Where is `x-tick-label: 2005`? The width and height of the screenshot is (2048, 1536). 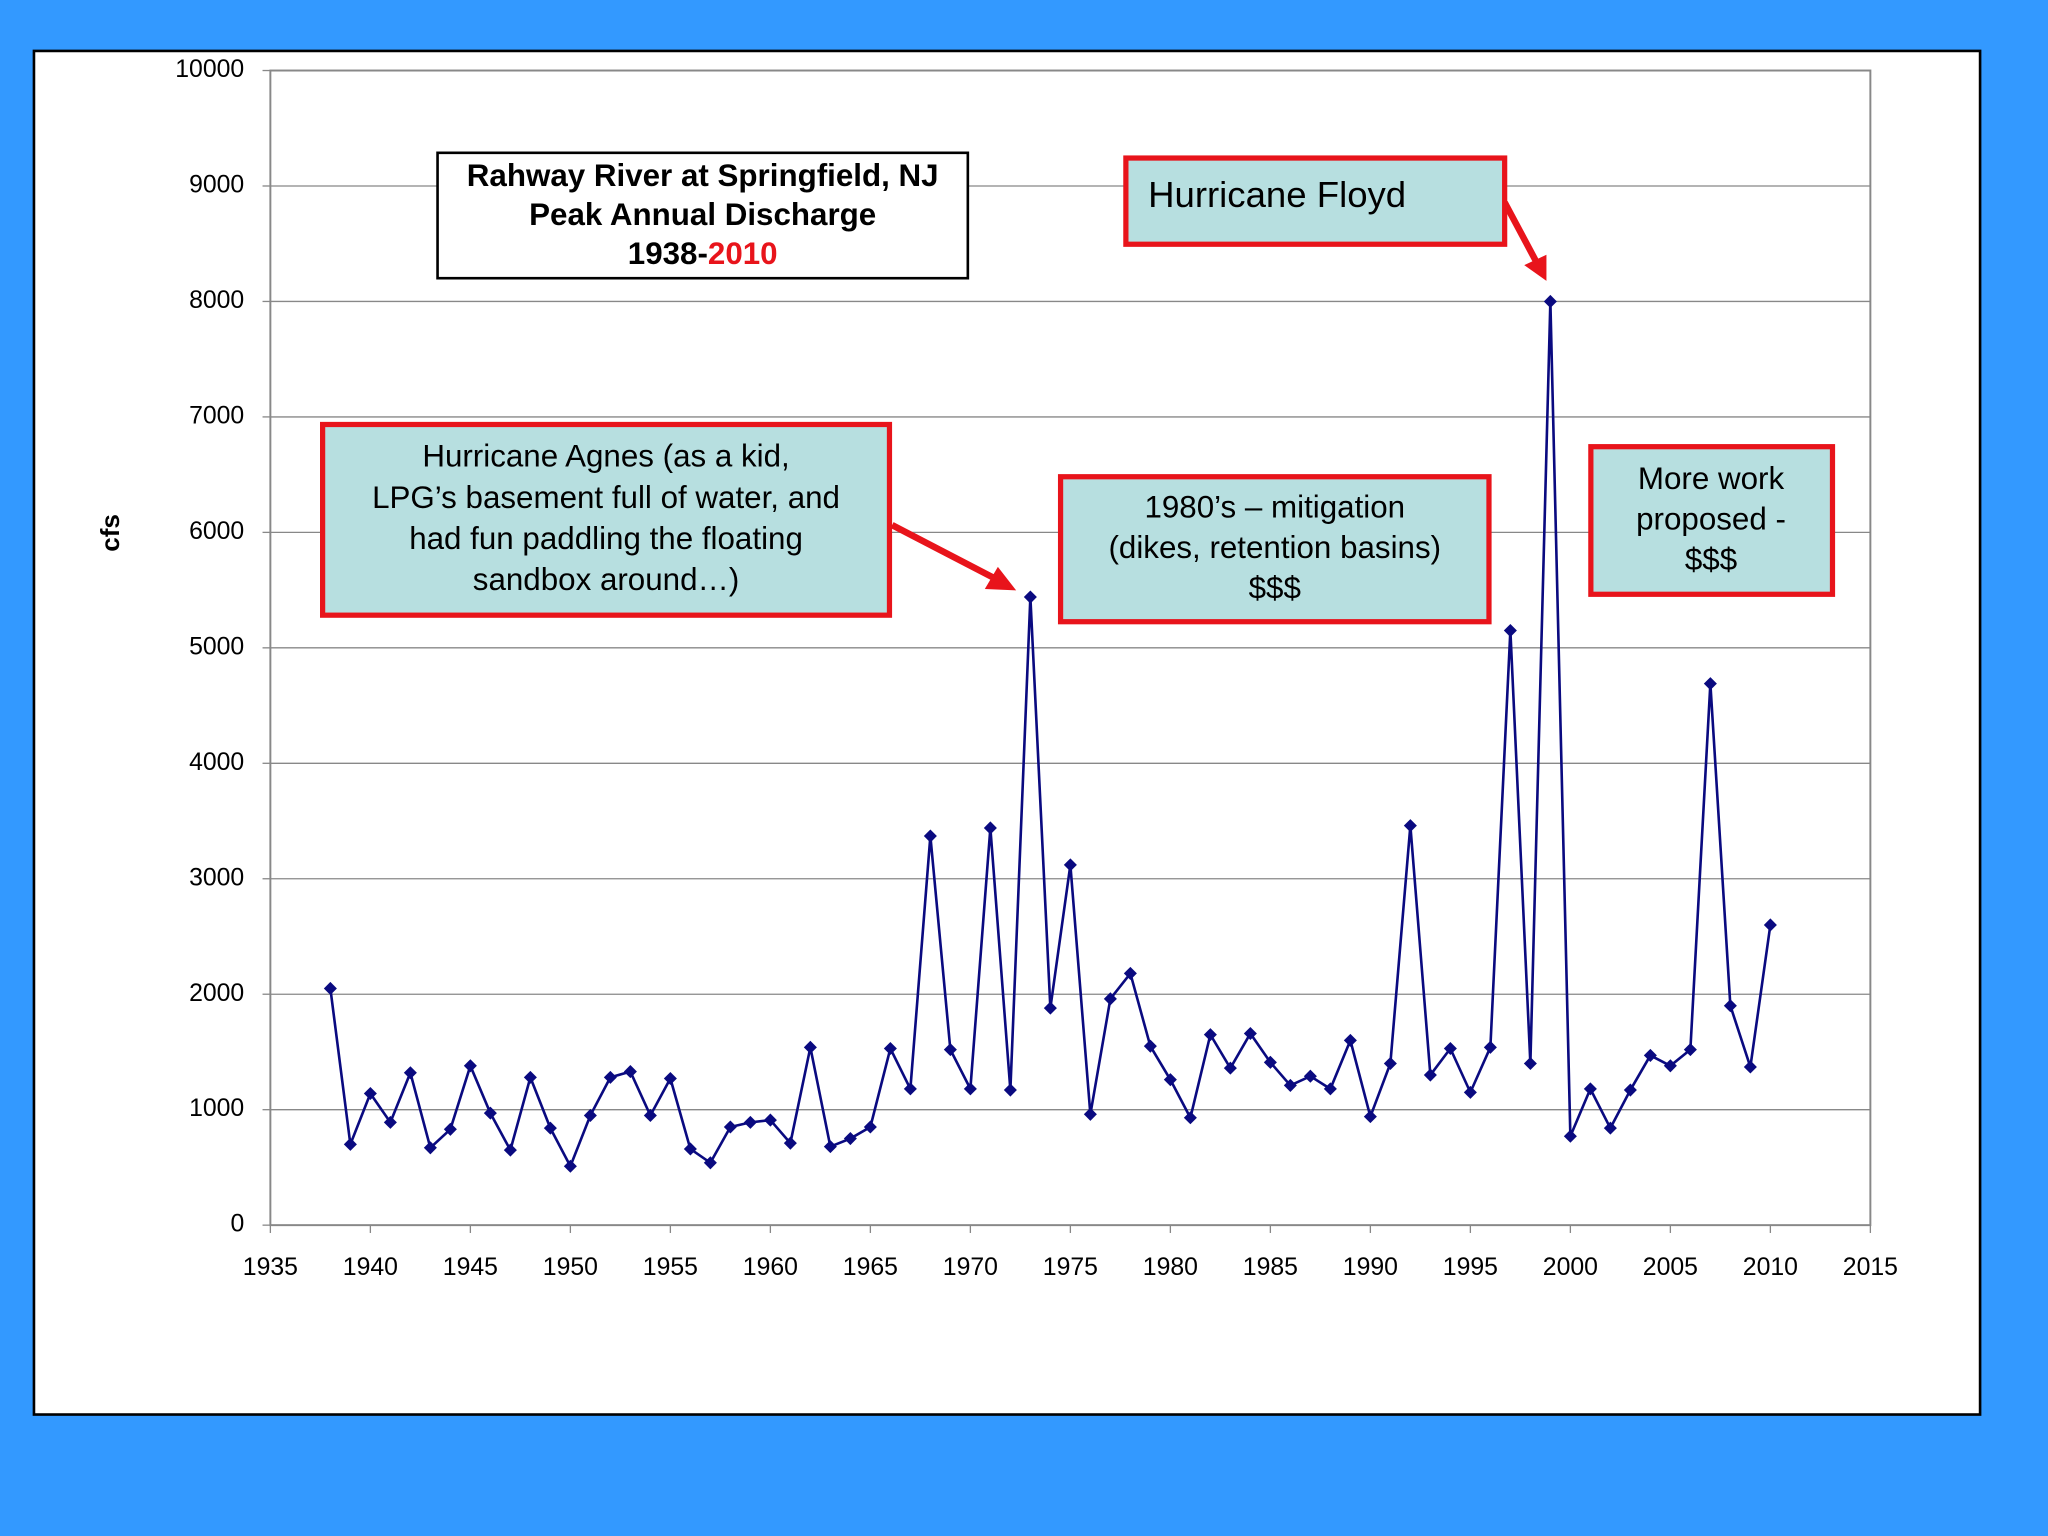 x-tick-label: 2005 is located at coordinates (1670, 1267).